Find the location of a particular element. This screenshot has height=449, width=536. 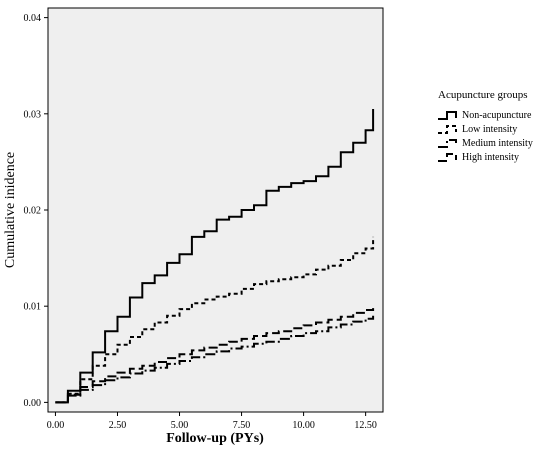

legend-label-low-intensity: Low intensity is located at coordinates (489, 129).